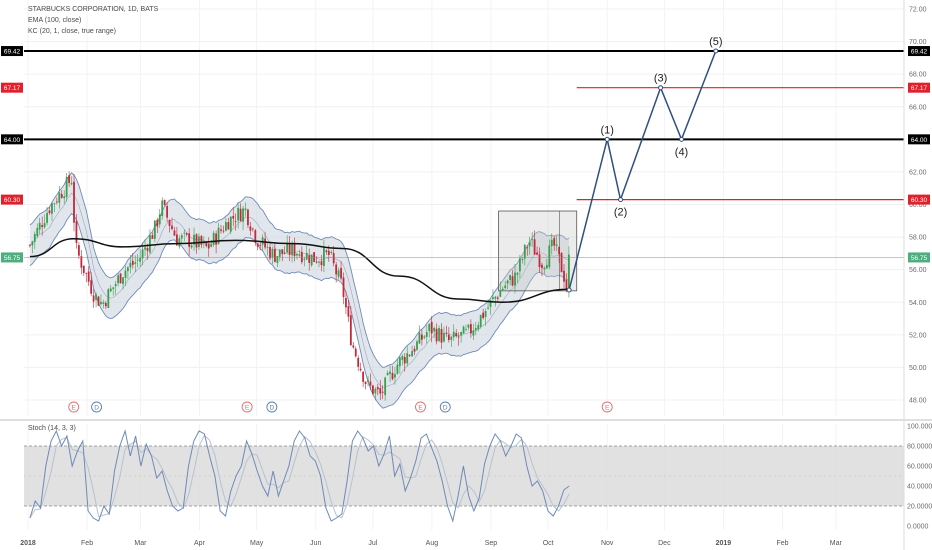 Image resolution: width=932 pixels, height=550 pixels. Describe the element at coordinates (52, 428) in the screenshot. I see `legend-stoch: Stoch (14, 3, 3)` at that location.